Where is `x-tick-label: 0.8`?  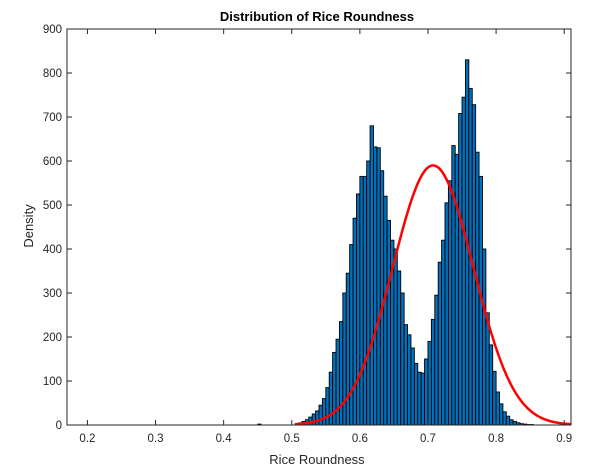 x-tick-label: 0.8 is located at coordinates (496, 439).